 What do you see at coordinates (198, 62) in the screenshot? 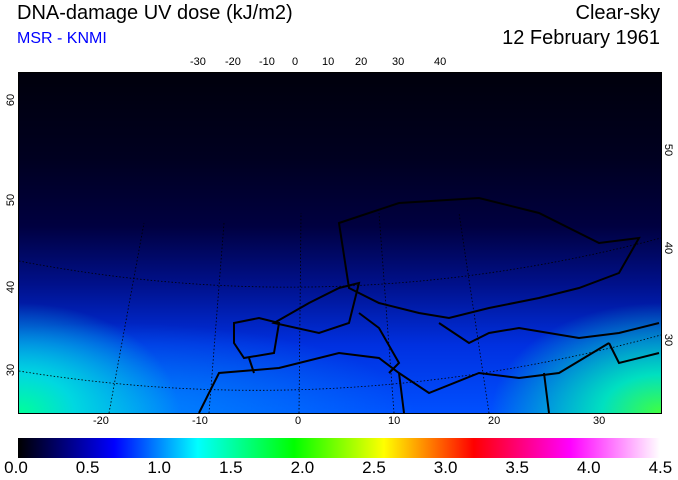
I see `top-lon-tick: -30` at bounding box center [198, 62].